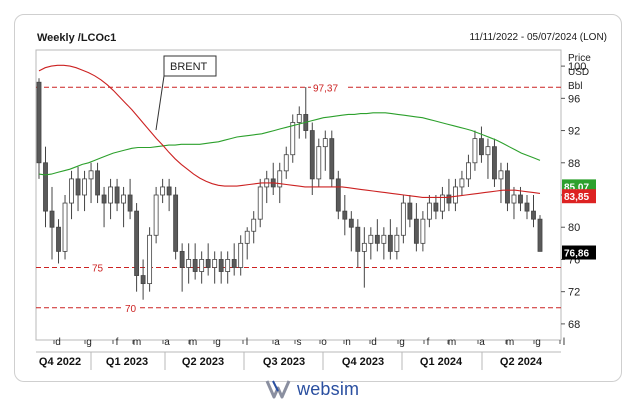 The height and width of the screenshot is (401, 638). I want to click on quarter-label: Q1 2023, so click(127, 362).